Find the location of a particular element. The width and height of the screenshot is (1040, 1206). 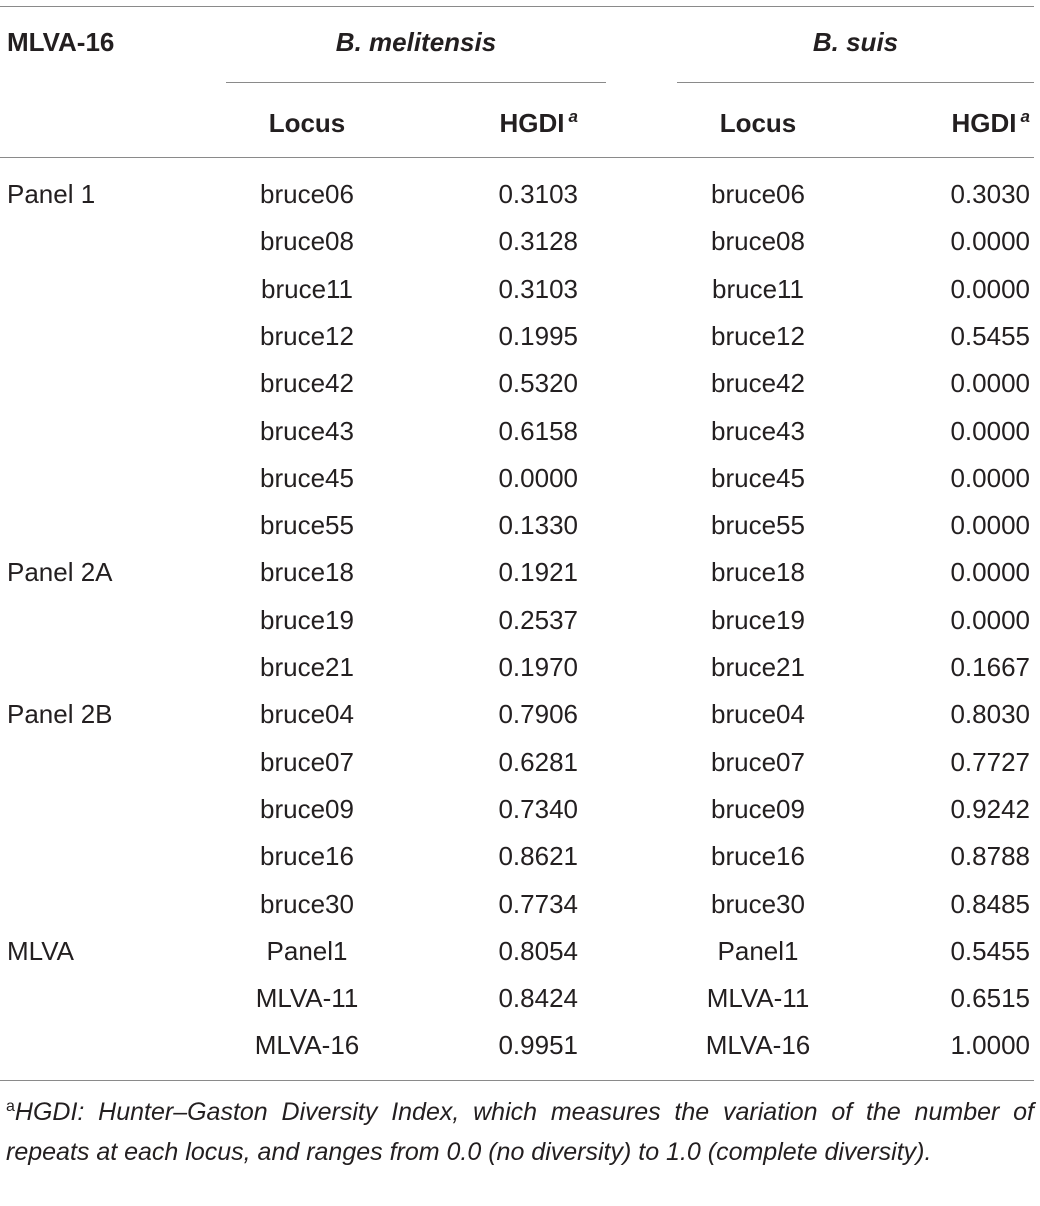

melitensis-hgdi-cell: 0.9951 is located at coordinates (538, 1045).